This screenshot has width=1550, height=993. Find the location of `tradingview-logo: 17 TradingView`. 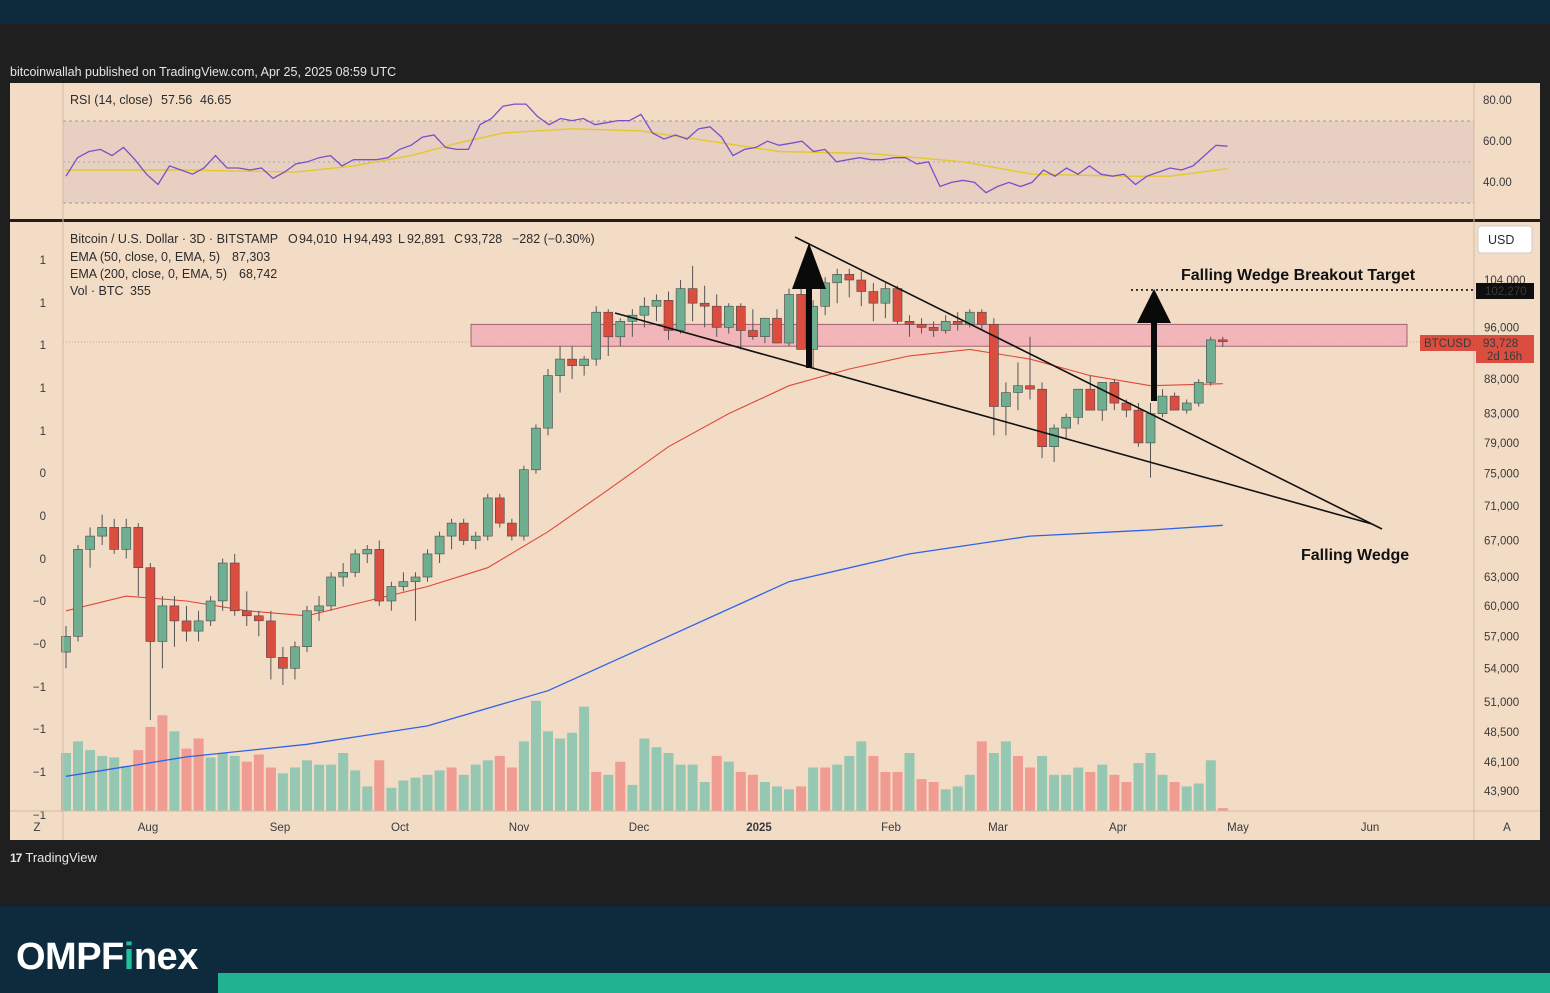

tradingview-logo: 17 TradingView is located at coordinates (53, 857).